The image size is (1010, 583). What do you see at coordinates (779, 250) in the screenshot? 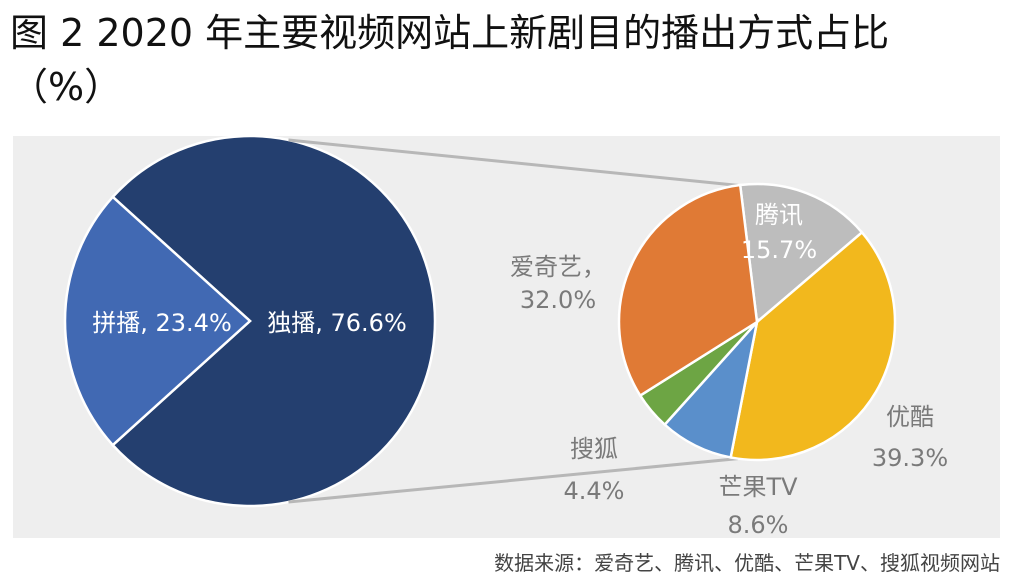
I see `label-tencent-value: 15.7%` at bounding box center [779, 250].